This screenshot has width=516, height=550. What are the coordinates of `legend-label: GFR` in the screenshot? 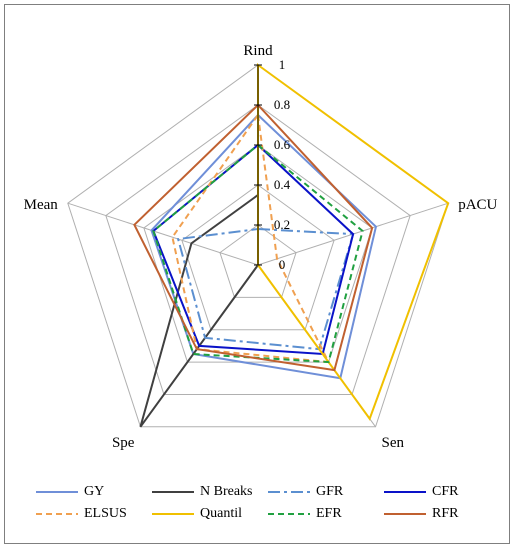 It's located at (330, 491).